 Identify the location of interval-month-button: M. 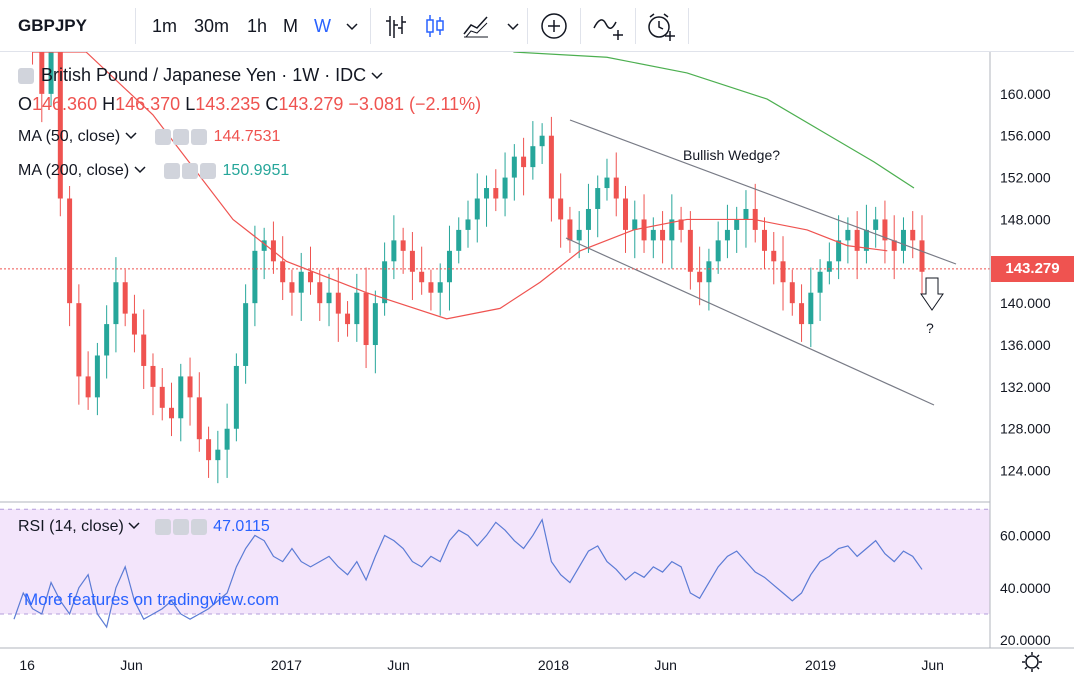
(290, 26).